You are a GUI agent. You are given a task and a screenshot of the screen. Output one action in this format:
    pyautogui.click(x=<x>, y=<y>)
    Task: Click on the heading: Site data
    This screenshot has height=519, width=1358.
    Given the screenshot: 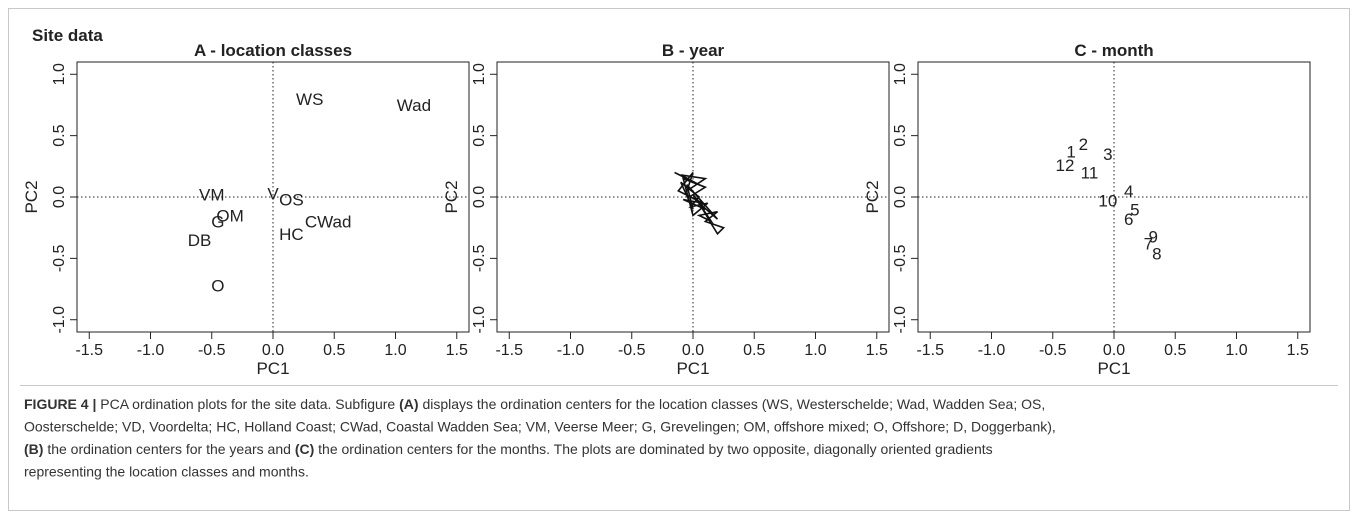 What is the action you would take?
    pyautogui.click(x=67, y=35)
    